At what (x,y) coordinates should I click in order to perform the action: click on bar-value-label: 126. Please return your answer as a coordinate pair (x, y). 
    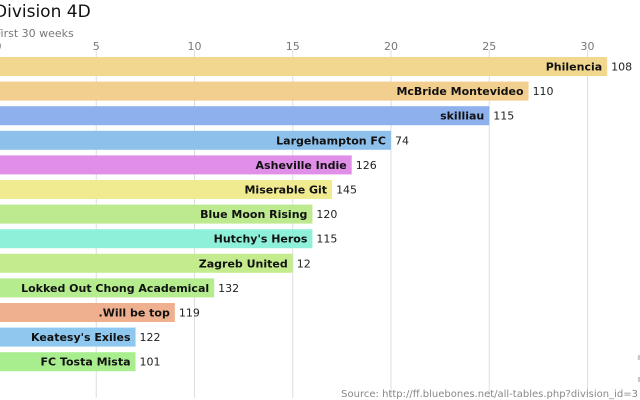
    Looking at the image, I should click on (366, 165).